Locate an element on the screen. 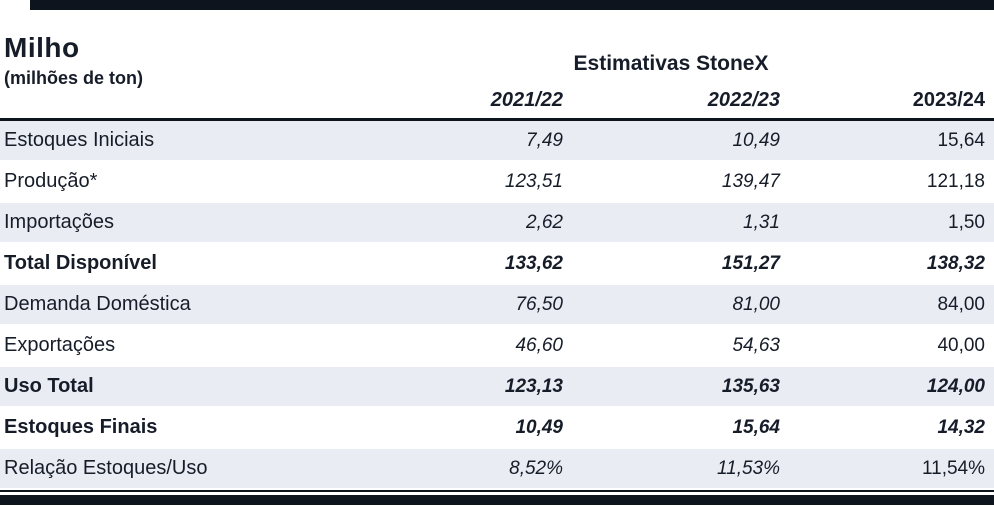  row-value-2021-22: 8,52% is located at coordinates (536, 468).